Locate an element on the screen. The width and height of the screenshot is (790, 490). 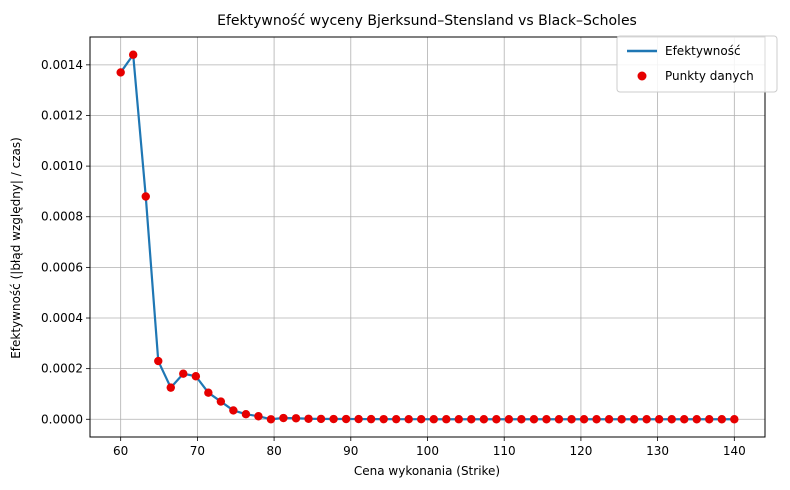
x-axis: 60 70 80 90 100 110 120 130 140 is located at coordinates (429, 447).